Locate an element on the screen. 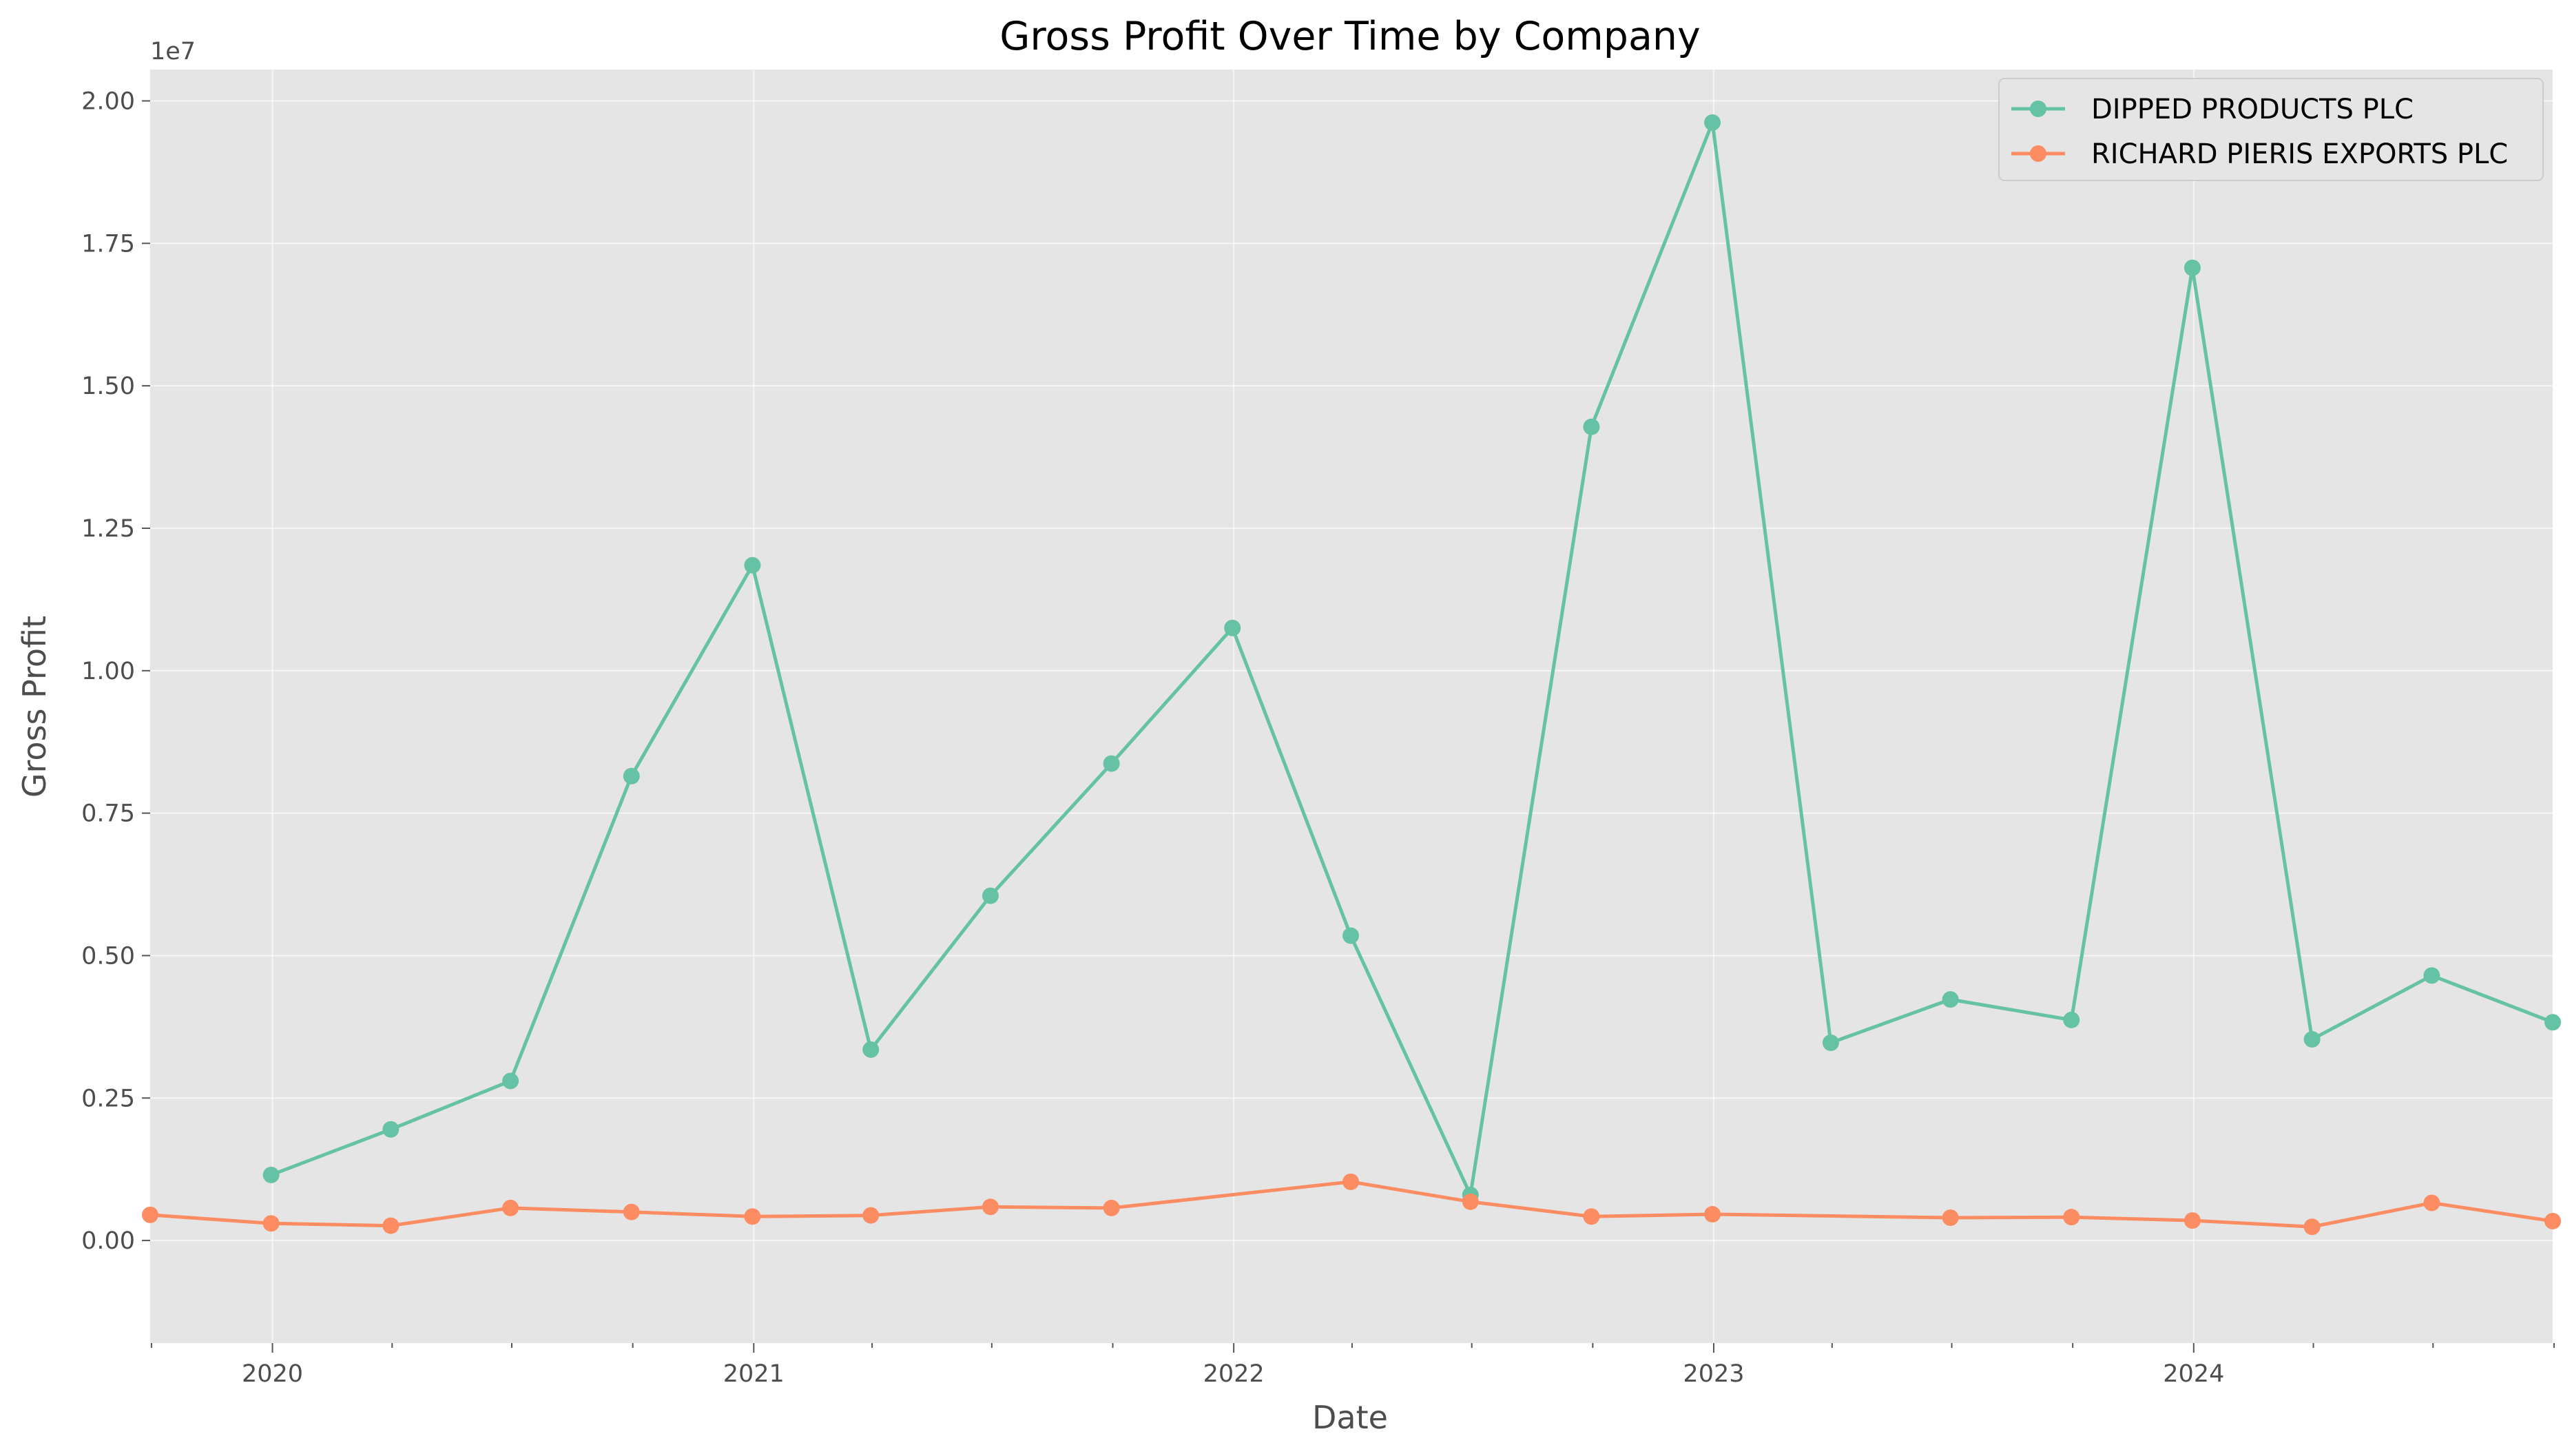 The image size is (2572, 1456). y-tick-label: 0.00 is located at coordinates (108, 1241).